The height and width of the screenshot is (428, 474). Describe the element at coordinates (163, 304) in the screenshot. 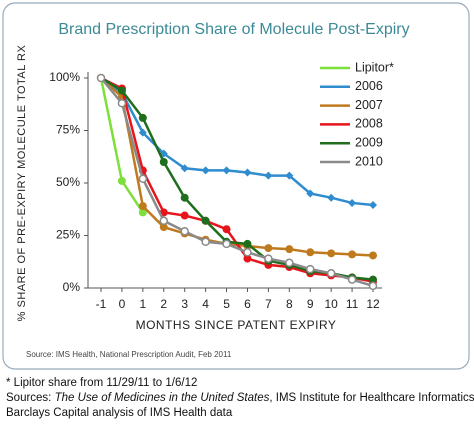

I see `x-tick-label: 2` at that location.